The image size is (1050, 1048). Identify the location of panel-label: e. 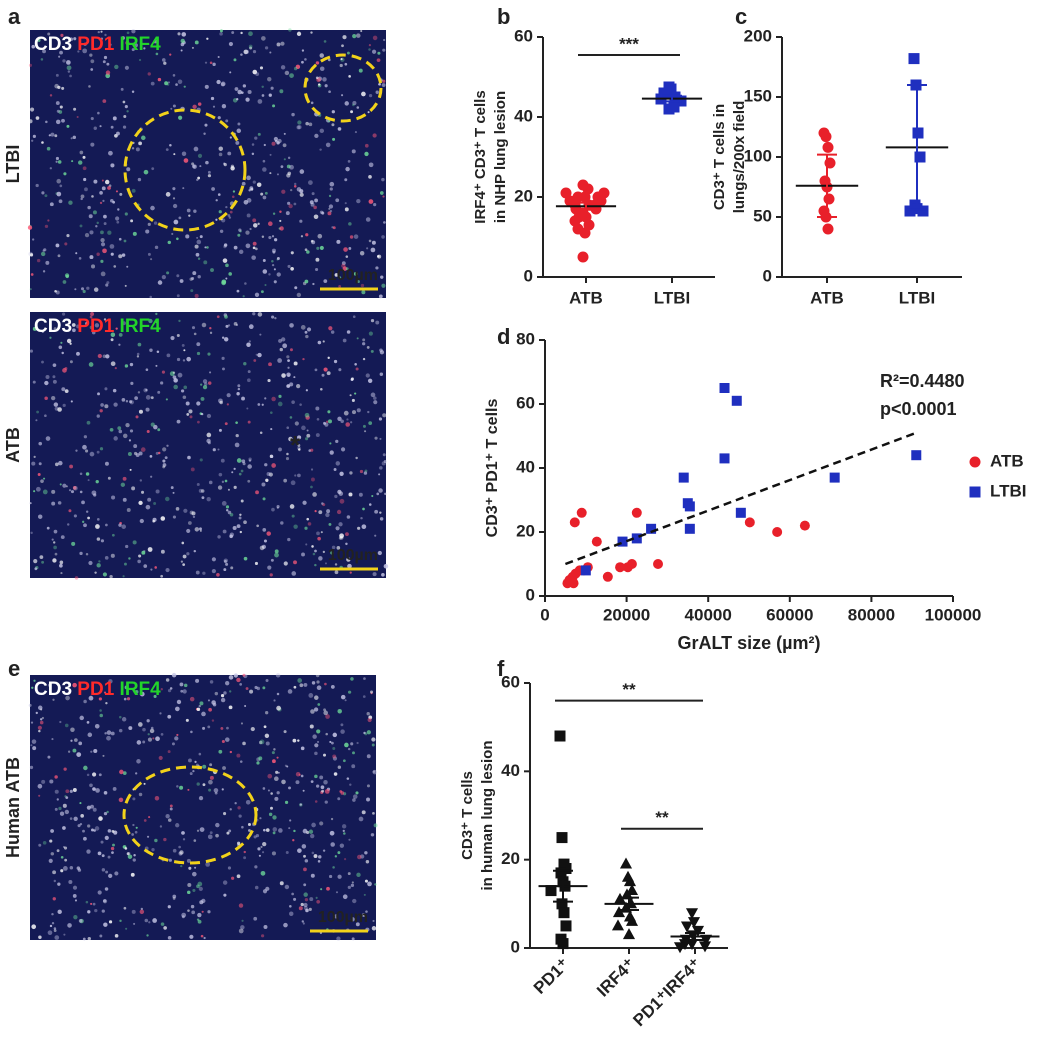
(14, 668).